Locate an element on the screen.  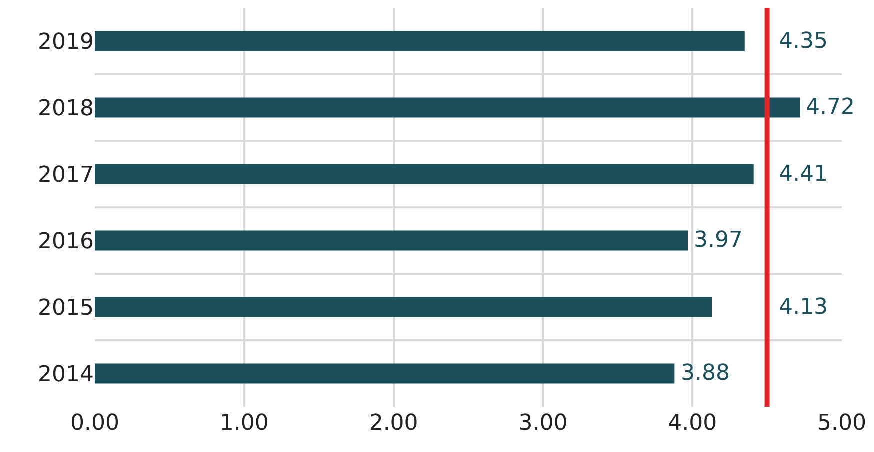
x-tick-label: 2.00 is located at coordinates (393, 423).